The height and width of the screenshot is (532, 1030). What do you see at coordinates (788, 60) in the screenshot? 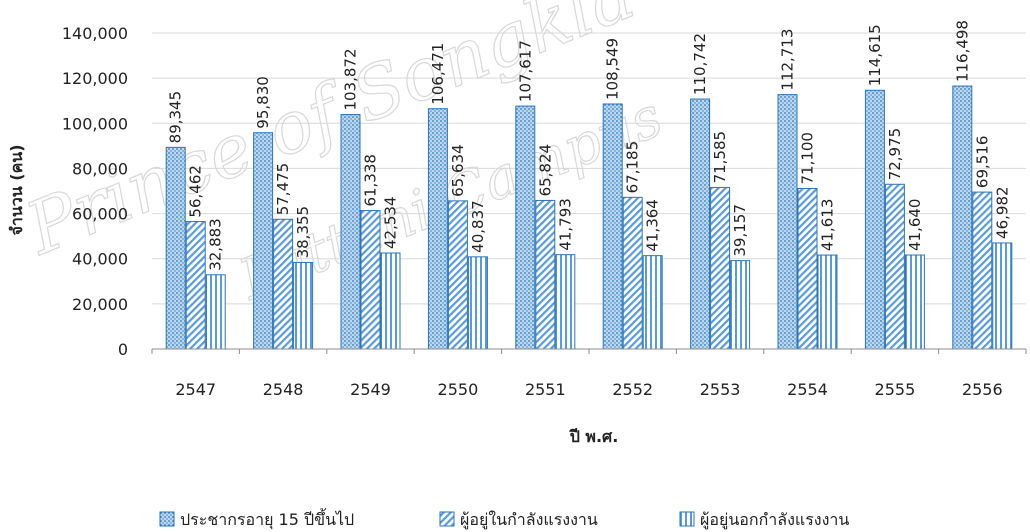
I see `data-label: 112,713` at bounding box center [788, 60].